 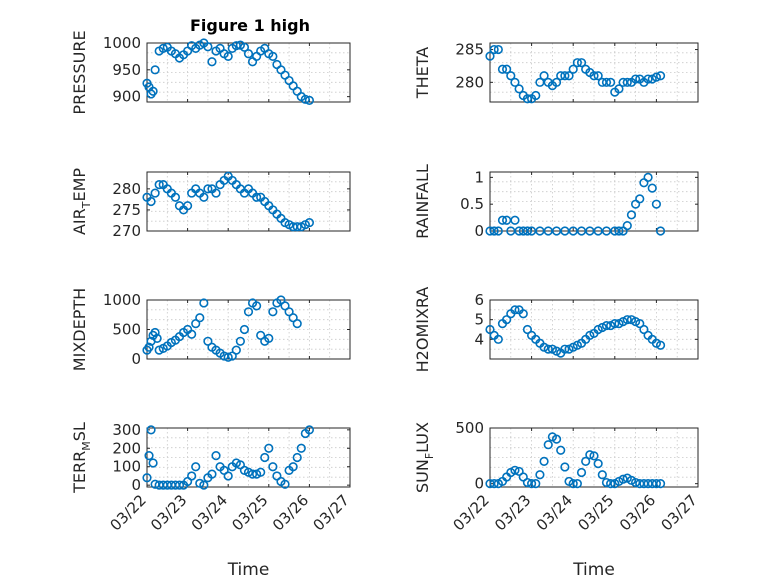 I want to click on theta-axes-box, so click(x=594, y=72).